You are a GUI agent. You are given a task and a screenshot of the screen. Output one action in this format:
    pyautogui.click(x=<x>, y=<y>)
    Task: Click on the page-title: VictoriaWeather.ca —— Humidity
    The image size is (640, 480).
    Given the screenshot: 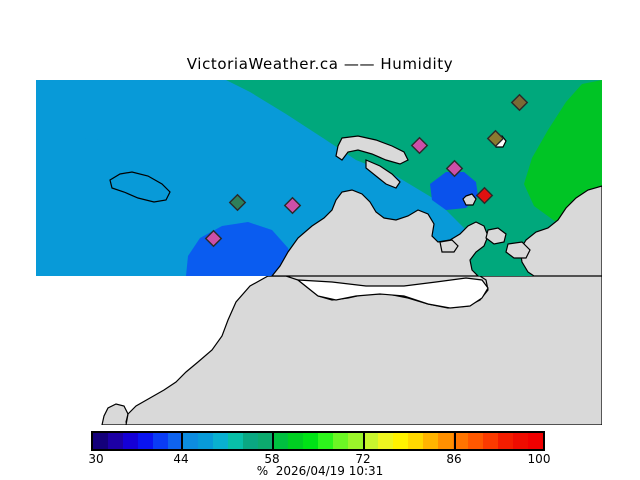 What is the action you would take?
    pyautogui.click(x=320, y=64)
    